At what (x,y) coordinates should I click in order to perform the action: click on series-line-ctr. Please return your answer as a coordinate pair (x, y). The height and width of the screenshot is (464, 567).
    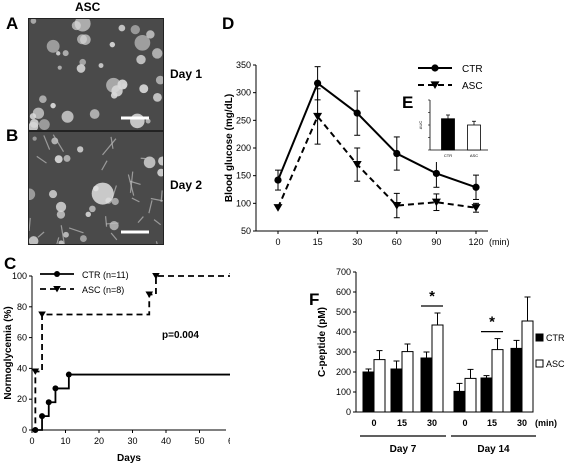
    Looking at the image, I should click on (377, 135).